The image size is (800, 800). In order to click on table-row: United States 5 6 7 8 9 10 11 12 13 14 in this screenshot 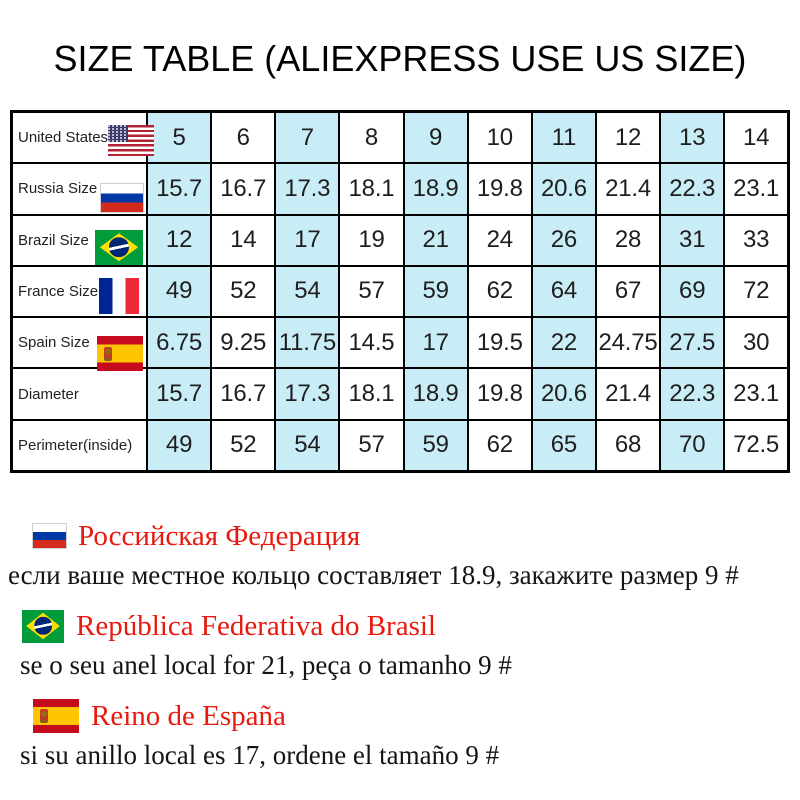, I will do `click(400, 137)`.